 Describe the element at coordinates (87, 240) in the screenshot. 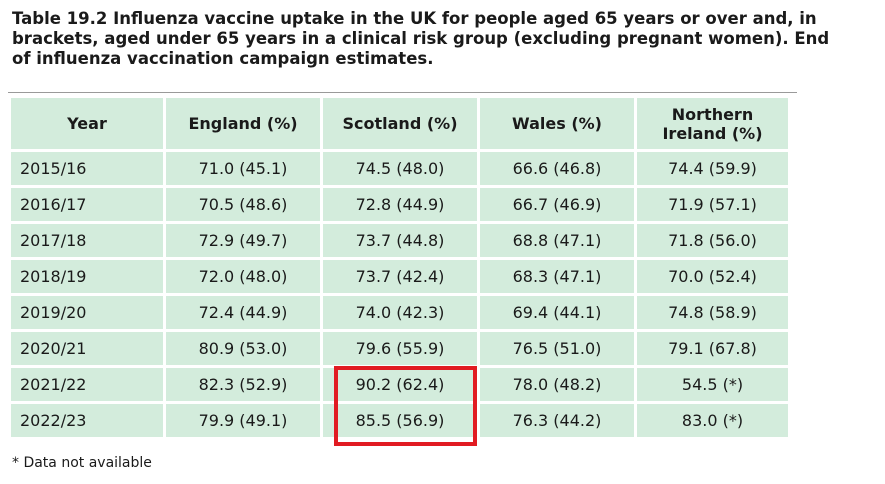

I see `cell-year: 2017/18` at that location.